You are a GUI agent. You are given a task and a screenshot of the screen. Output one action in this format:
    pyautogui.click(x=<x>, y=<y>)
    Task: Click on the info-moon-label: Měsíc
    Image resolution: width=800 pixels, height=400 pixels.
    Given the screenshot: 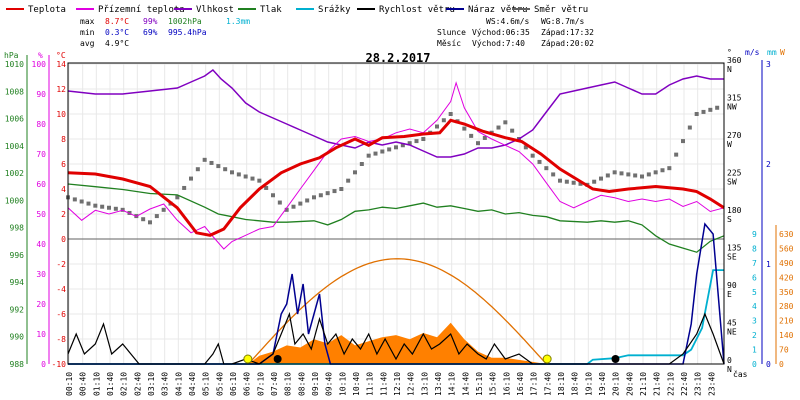 What is the action you would take?
    pyautogui.click(x=449, y=43)
    